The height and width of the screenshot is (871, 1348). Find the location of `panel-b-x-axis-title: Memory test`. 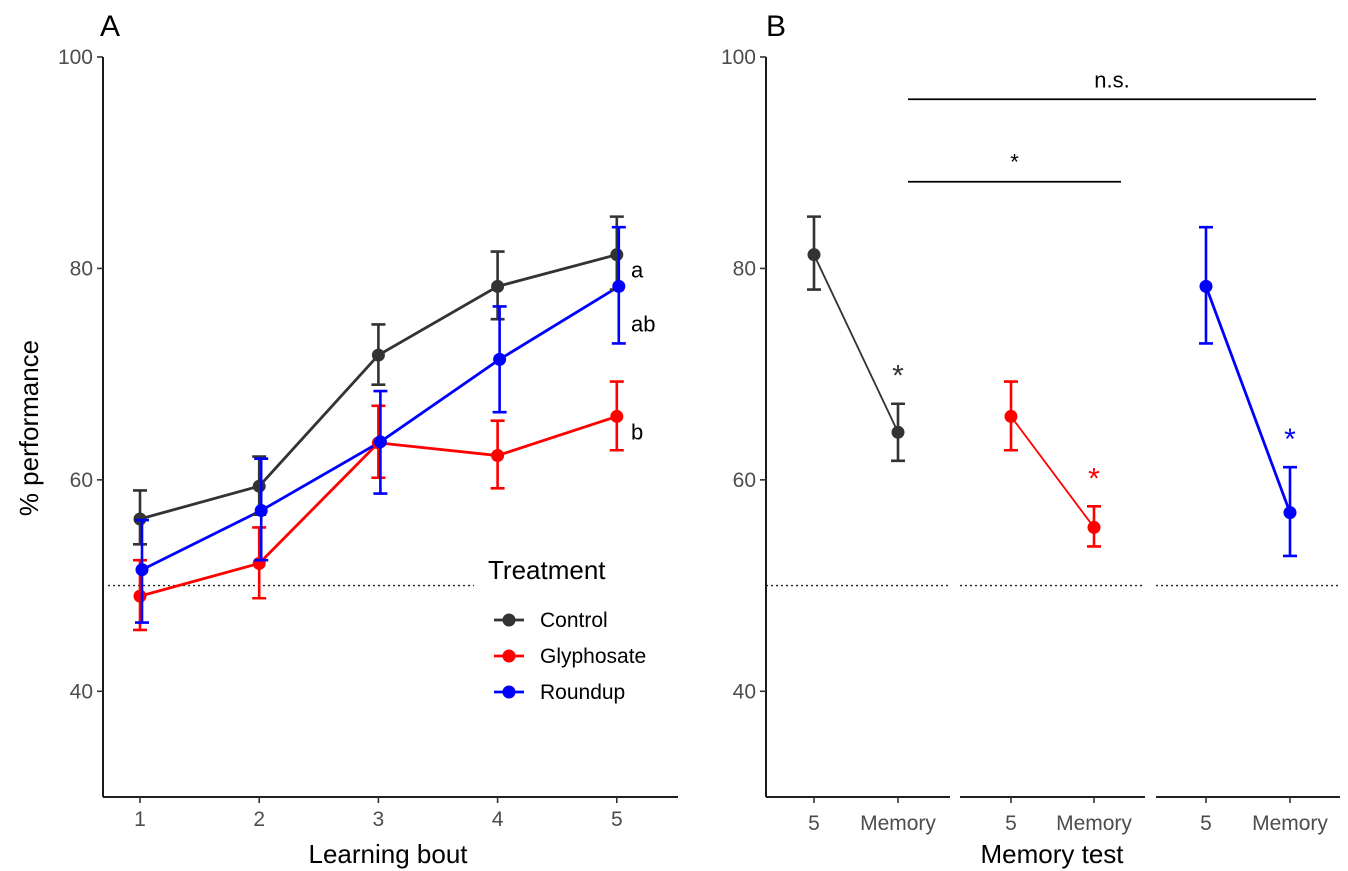

panel-b-x-axis-title: Memory test is located at coordinates (1052, 854).